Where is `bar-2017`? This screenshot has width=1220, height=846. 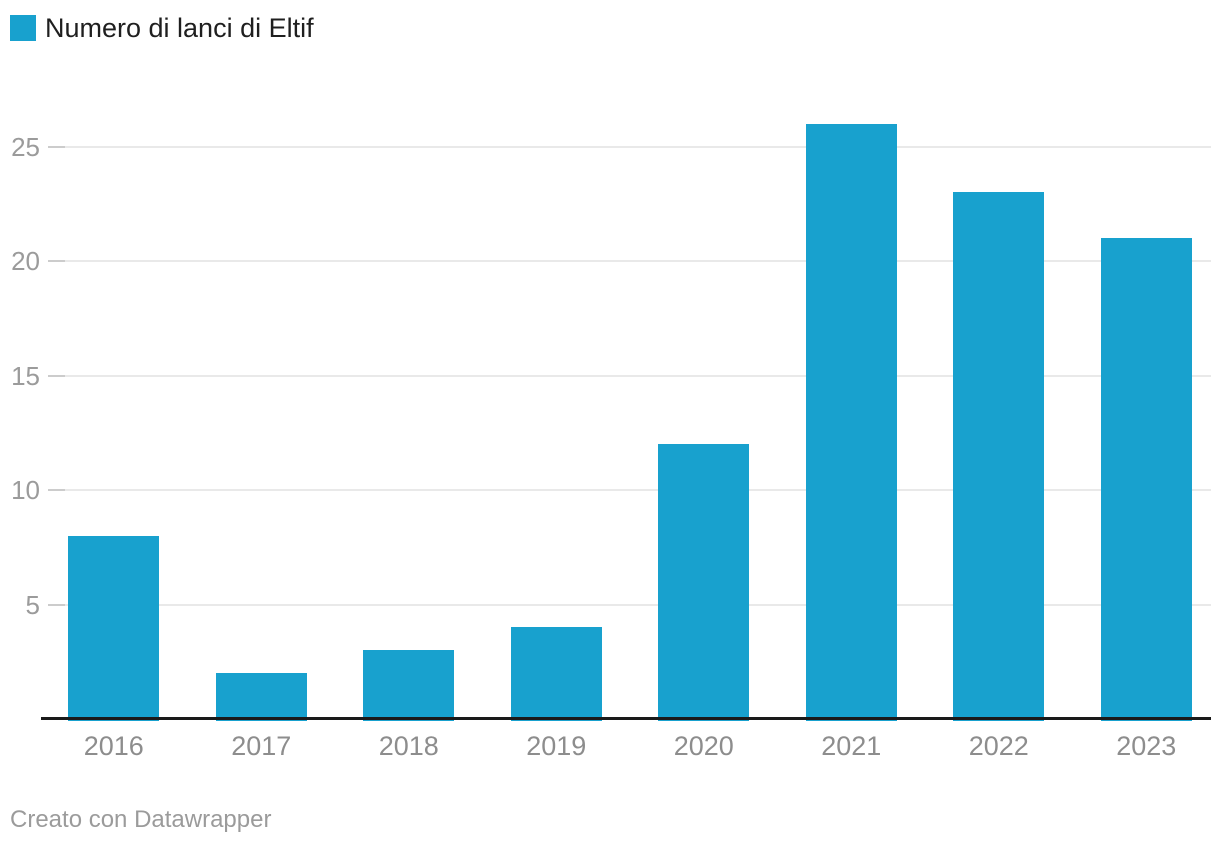 bar-2017 is located at coordinates (261, 697).